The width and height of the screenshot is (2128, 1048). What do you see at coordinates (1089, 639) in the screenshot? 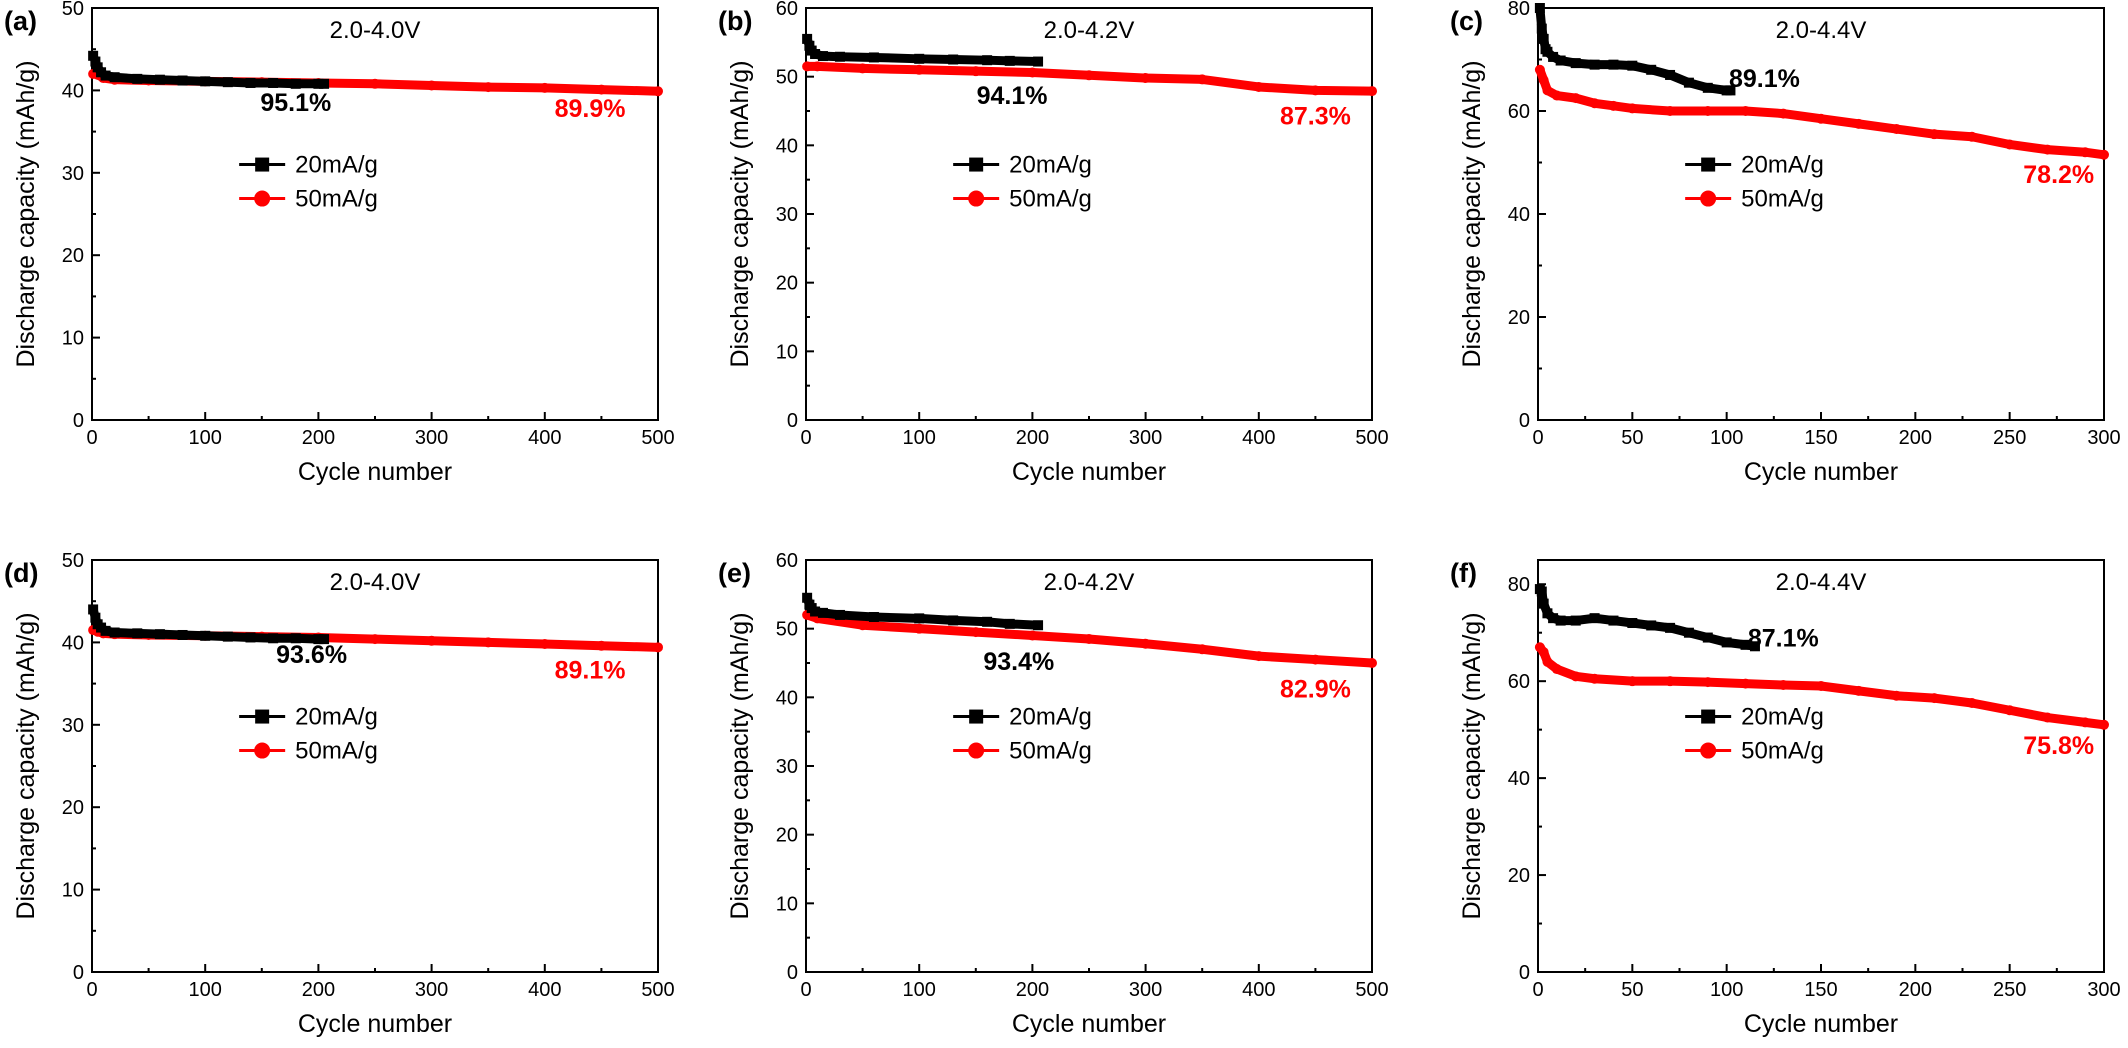
I see `series-line-50mag` at bounding box center [1089, 639].